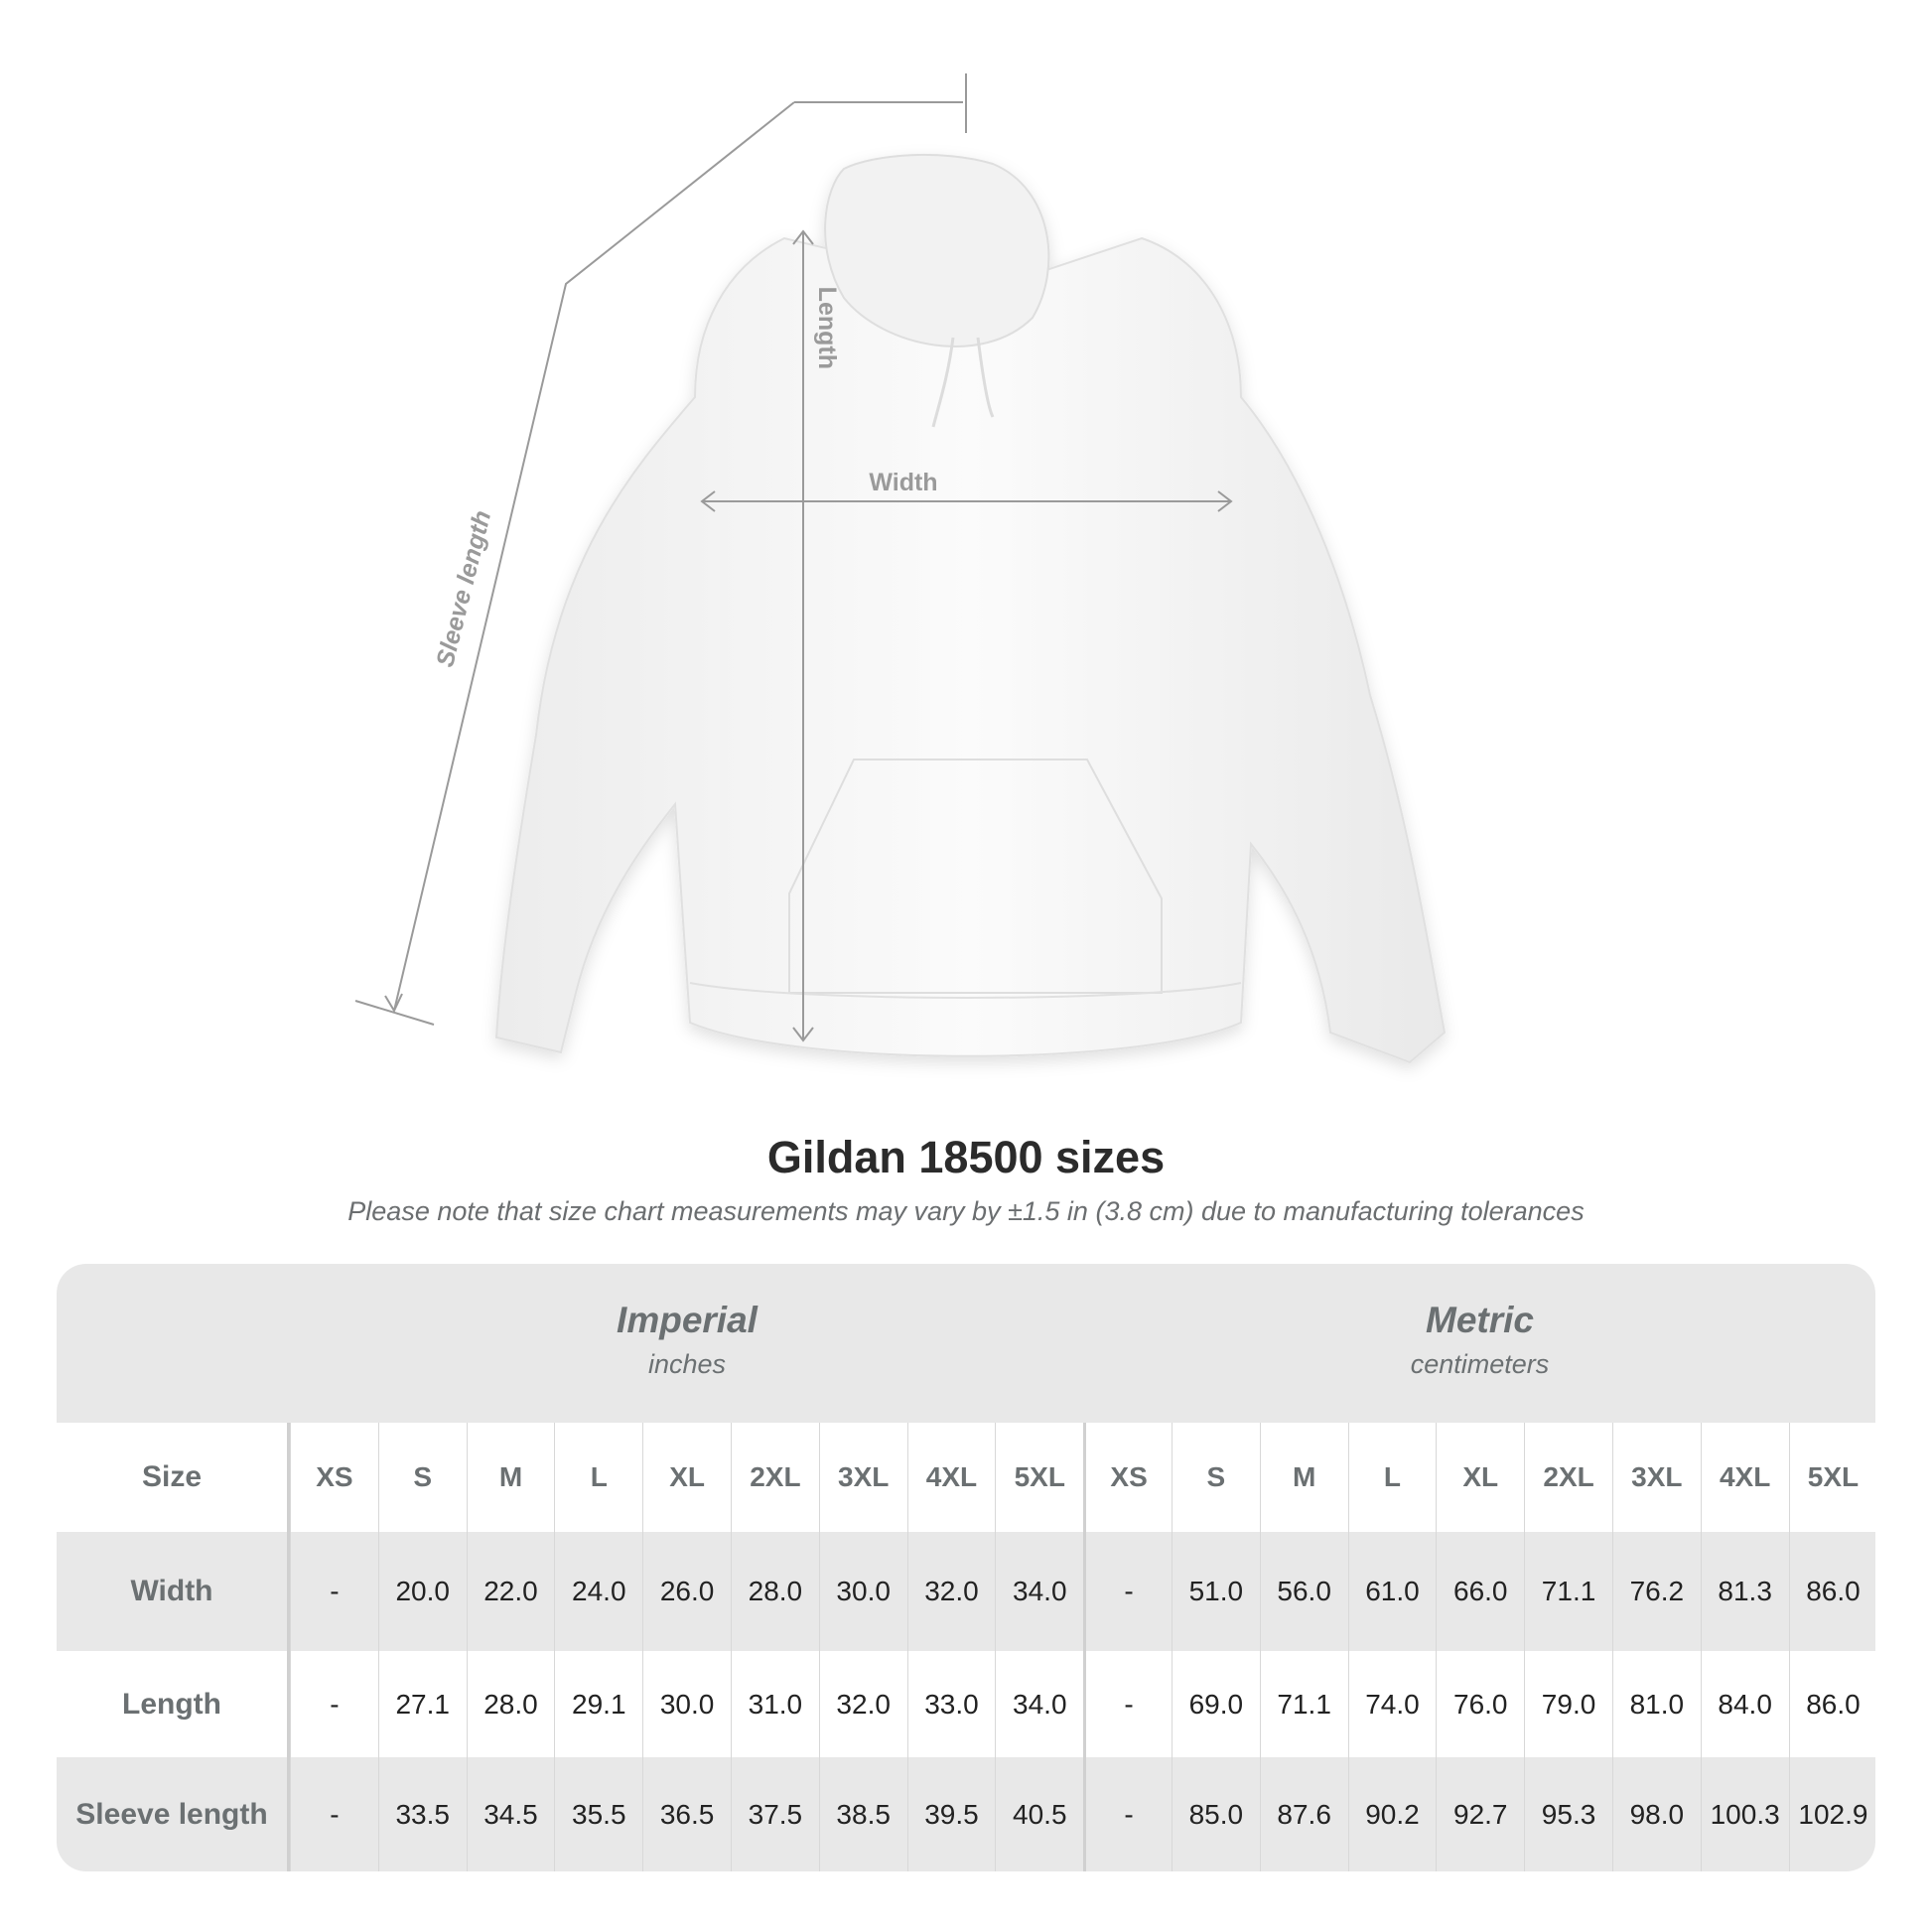 This screenshot has height=1932, width=1932. Describe the element at coordinates (173, 1478) in the screenshot. I see `size-label: Size` at that location.